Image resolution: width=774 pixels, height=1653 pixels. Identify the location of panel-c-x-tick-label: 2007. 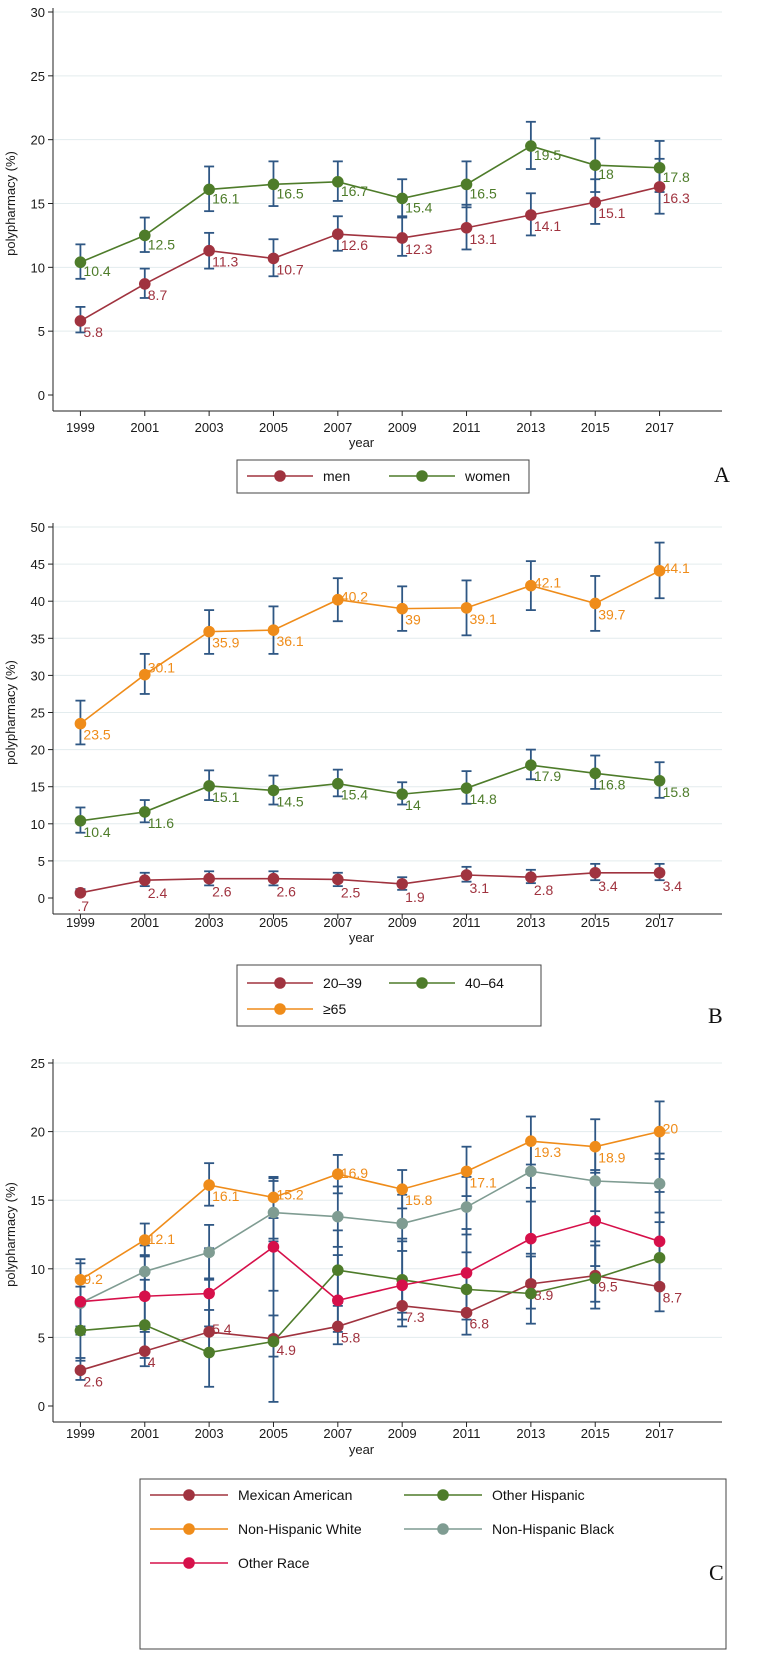
(337, 1433).